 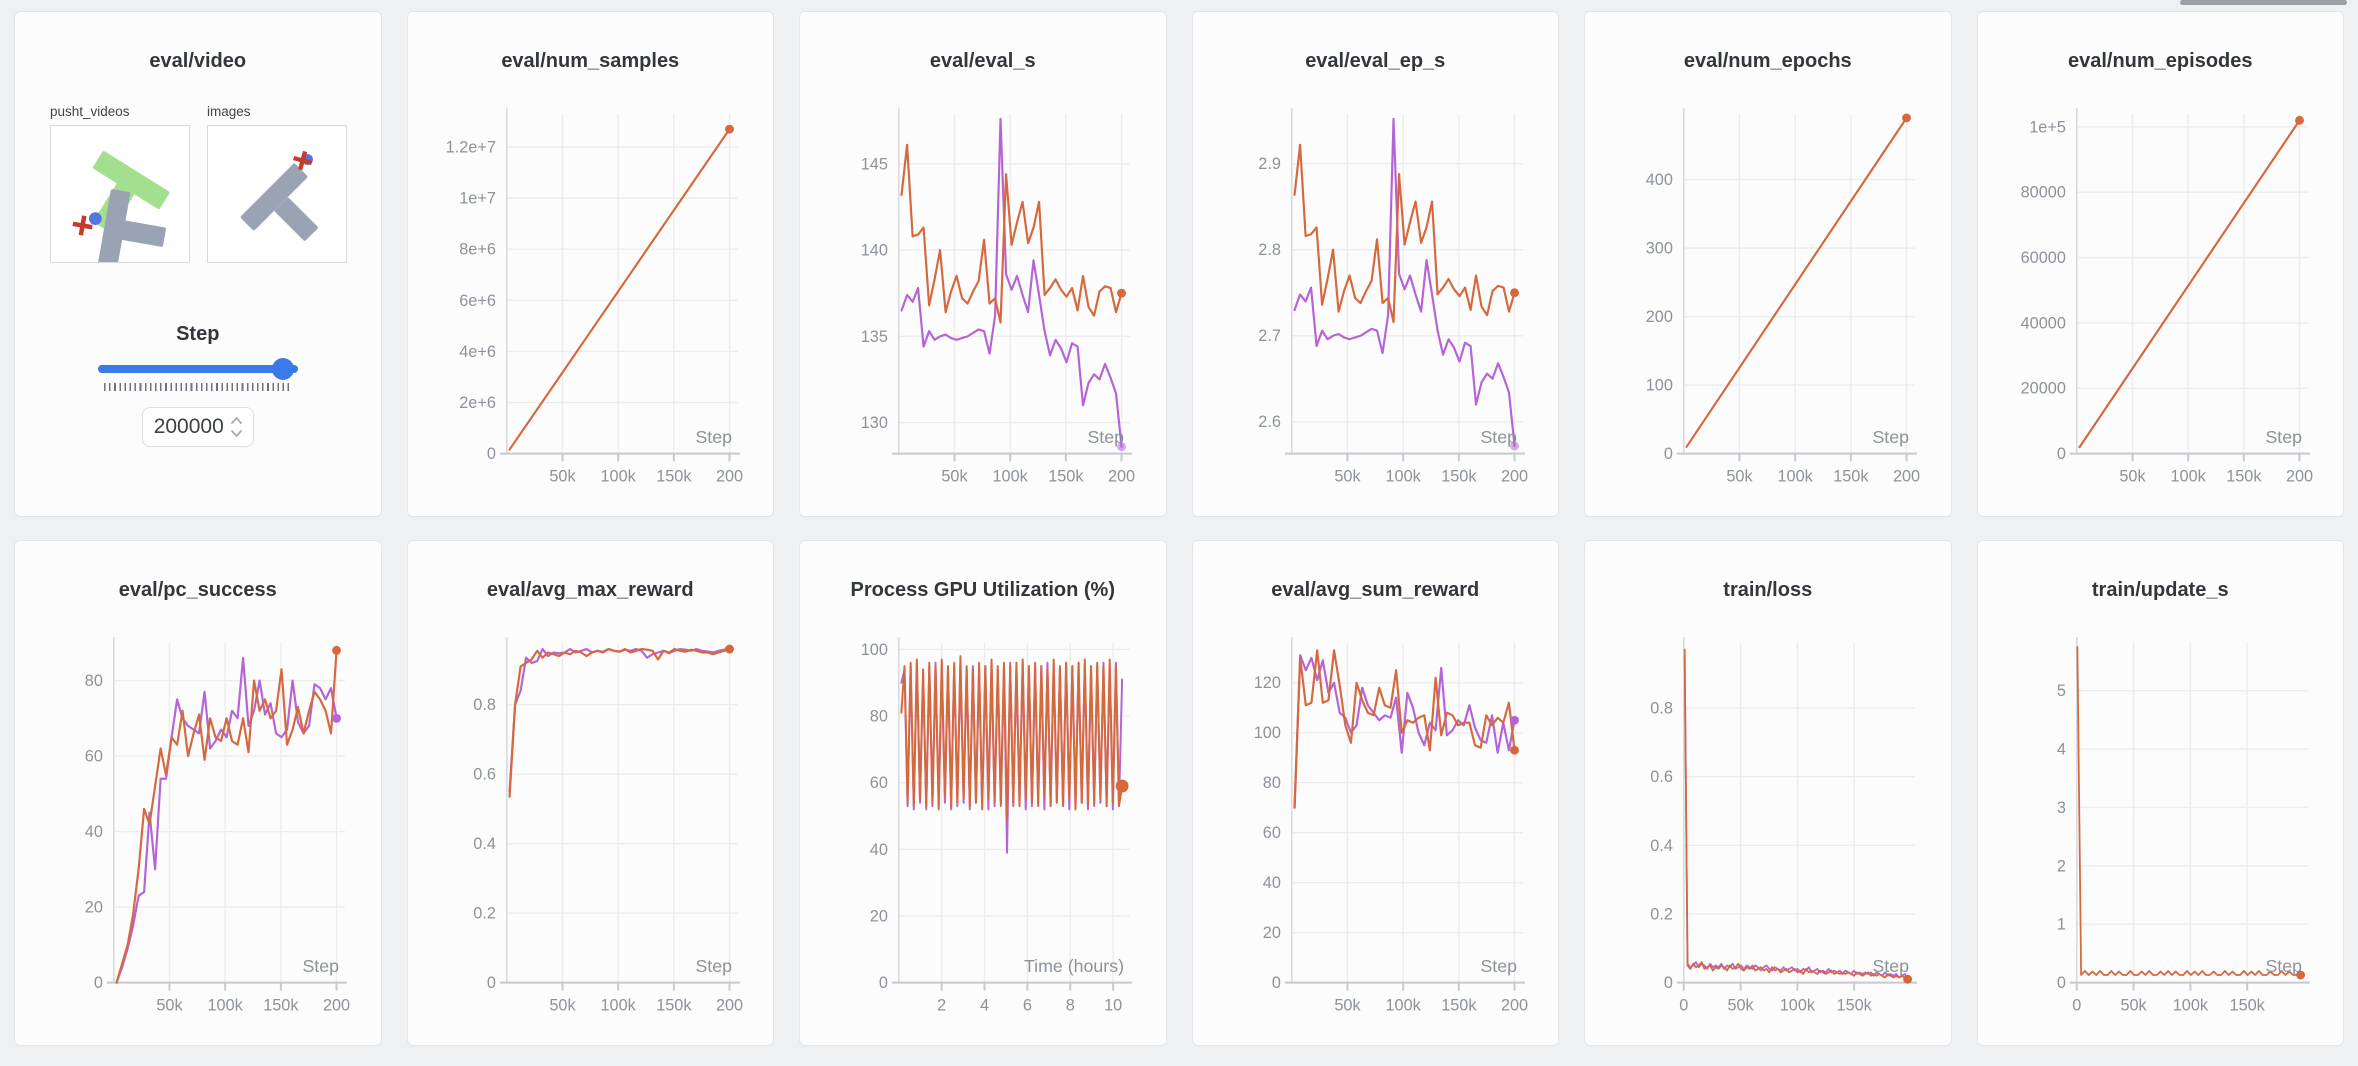 I want to click on pusht-image-frame-icon, so click(x=279, y=195).